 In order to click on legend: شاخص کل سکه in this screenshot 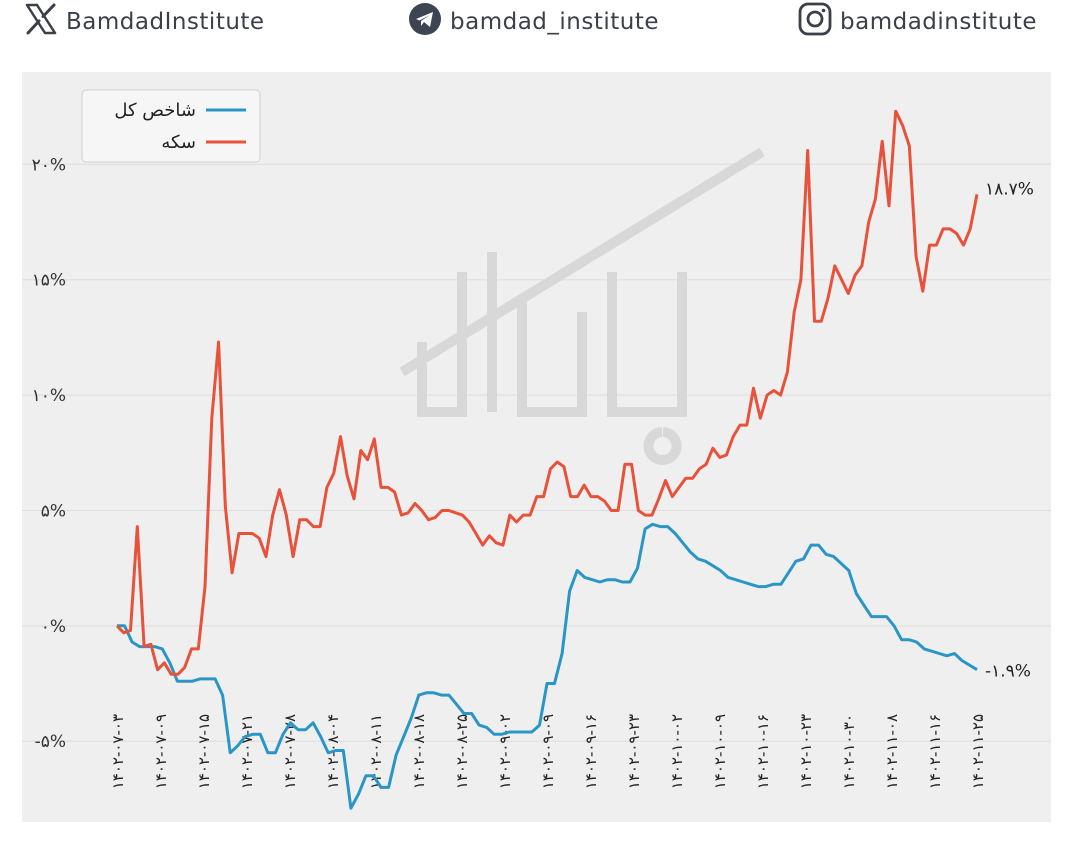, I will do `click(171, 126)`.